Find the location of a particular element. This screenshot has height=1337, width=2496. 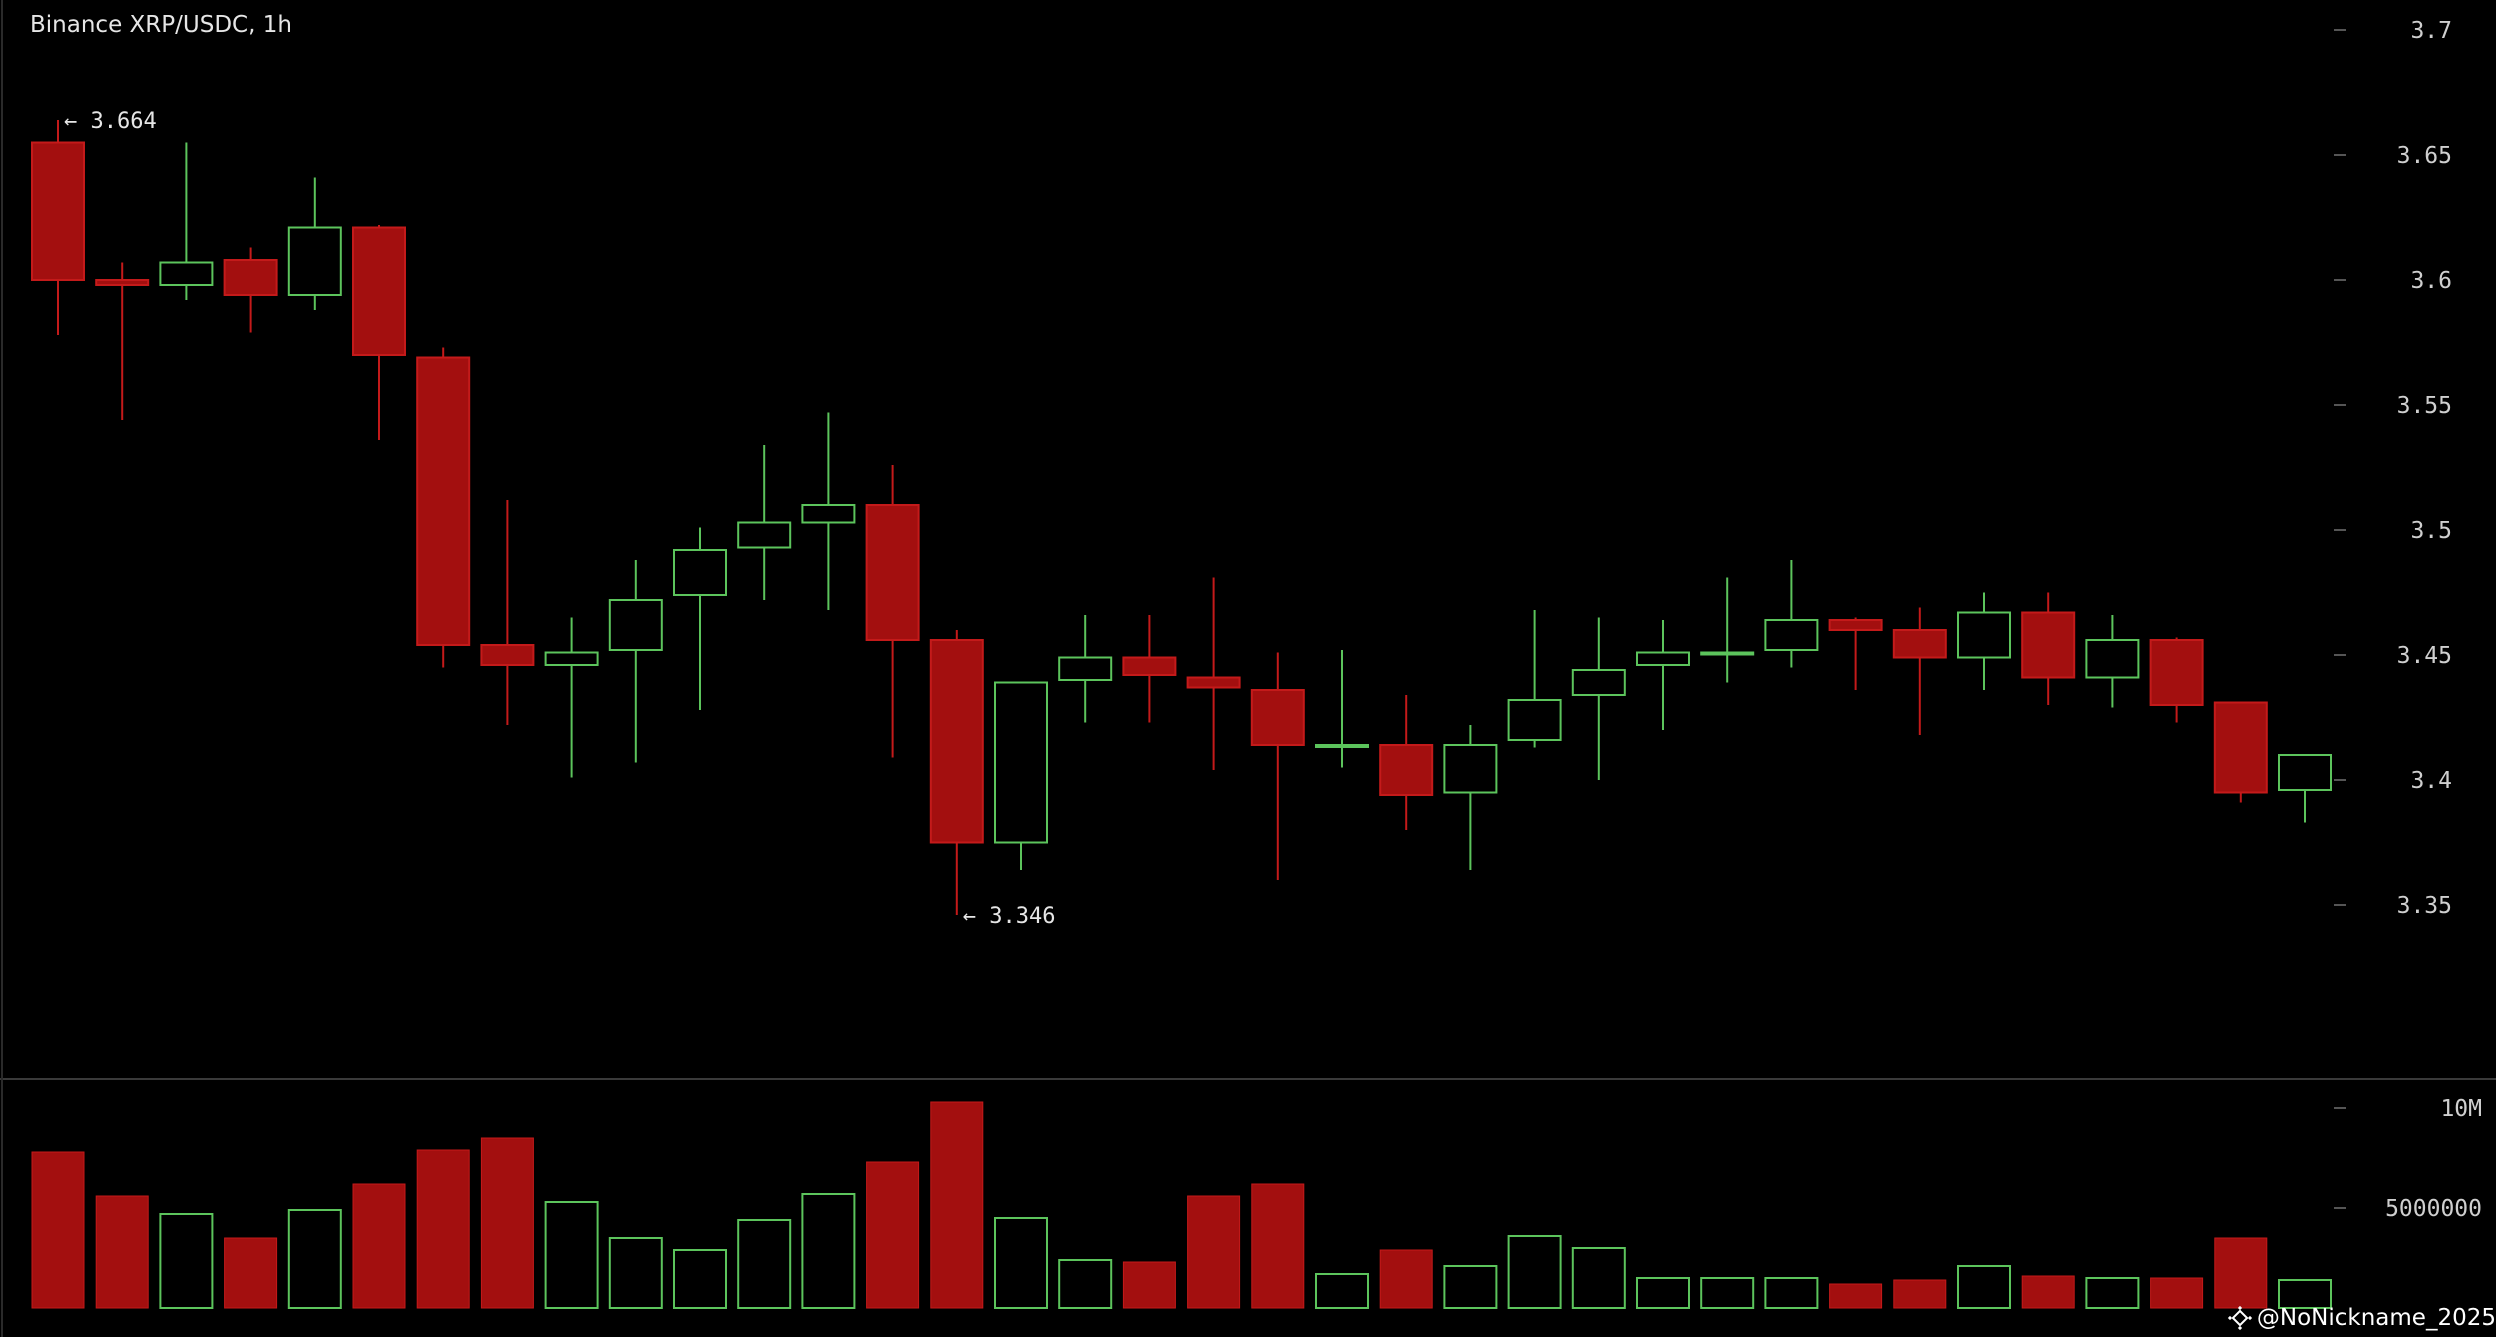

price-axis: 3.35 3.4 3.45 3.5 3.55 3.6 3.65 3.7 is located at coordinates (2393, 468).